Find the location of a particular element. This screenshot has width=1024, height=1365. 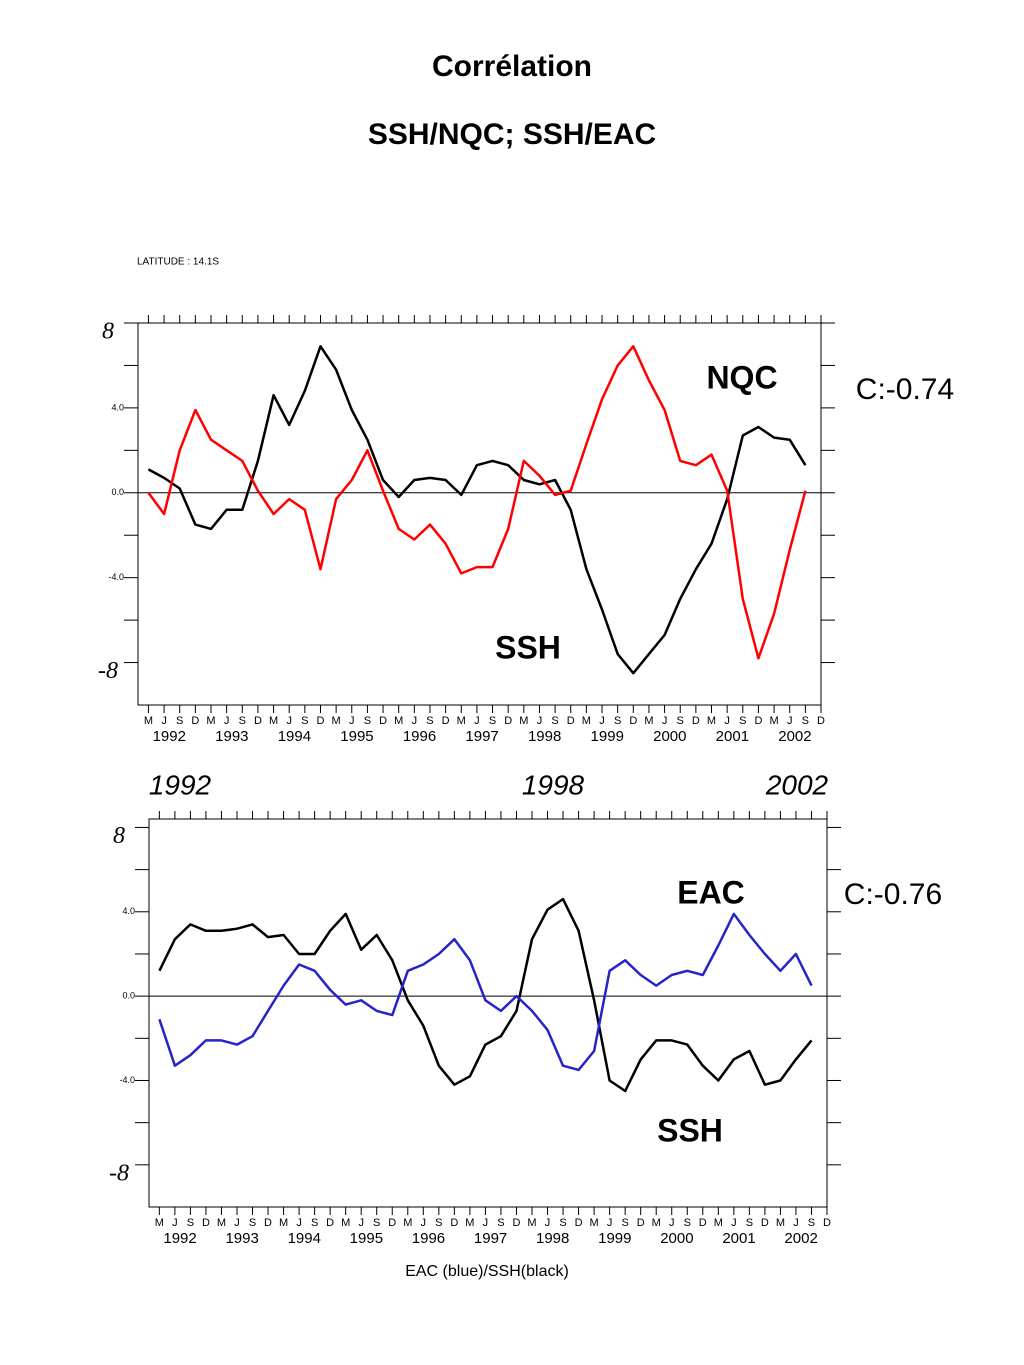

series-label: SSH is located at coordinates (528, 647).